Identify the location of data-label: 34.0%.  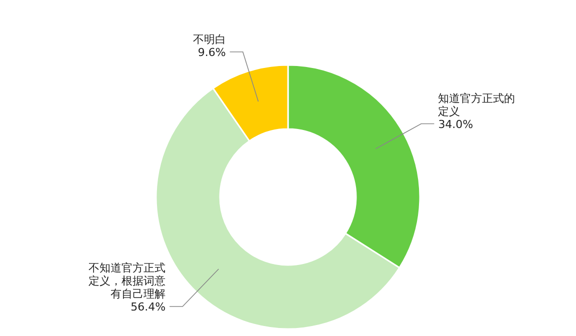
(456, 124).